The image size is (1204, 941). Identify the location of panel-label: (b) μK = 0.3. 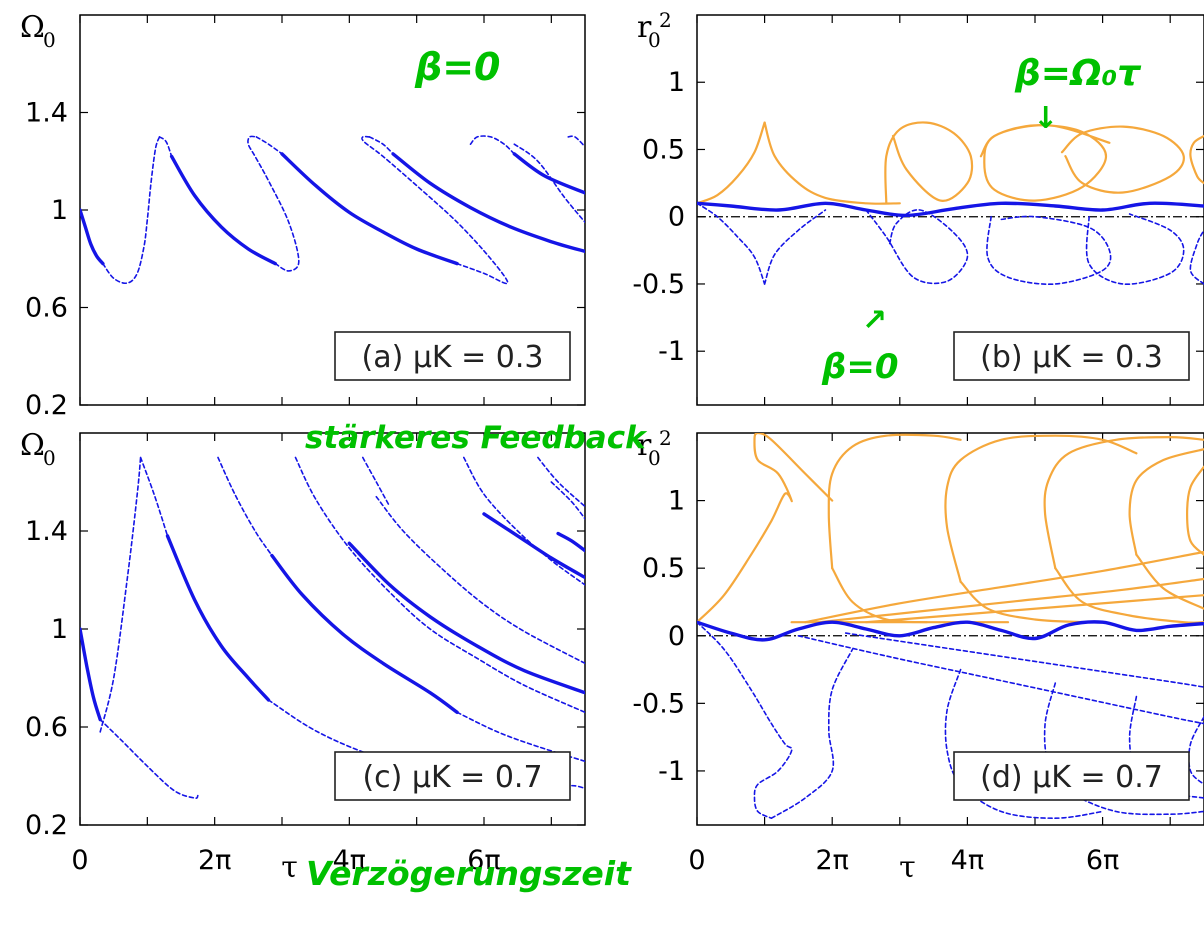
(1071, 357).